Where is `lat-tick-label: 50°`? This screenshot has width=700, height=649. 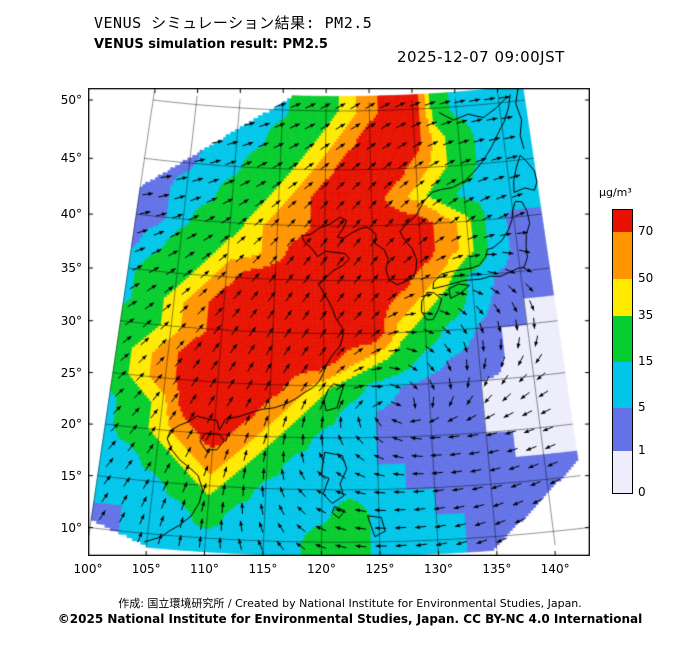 lat-tick-label: 50° is located at coordinates (71, 100).